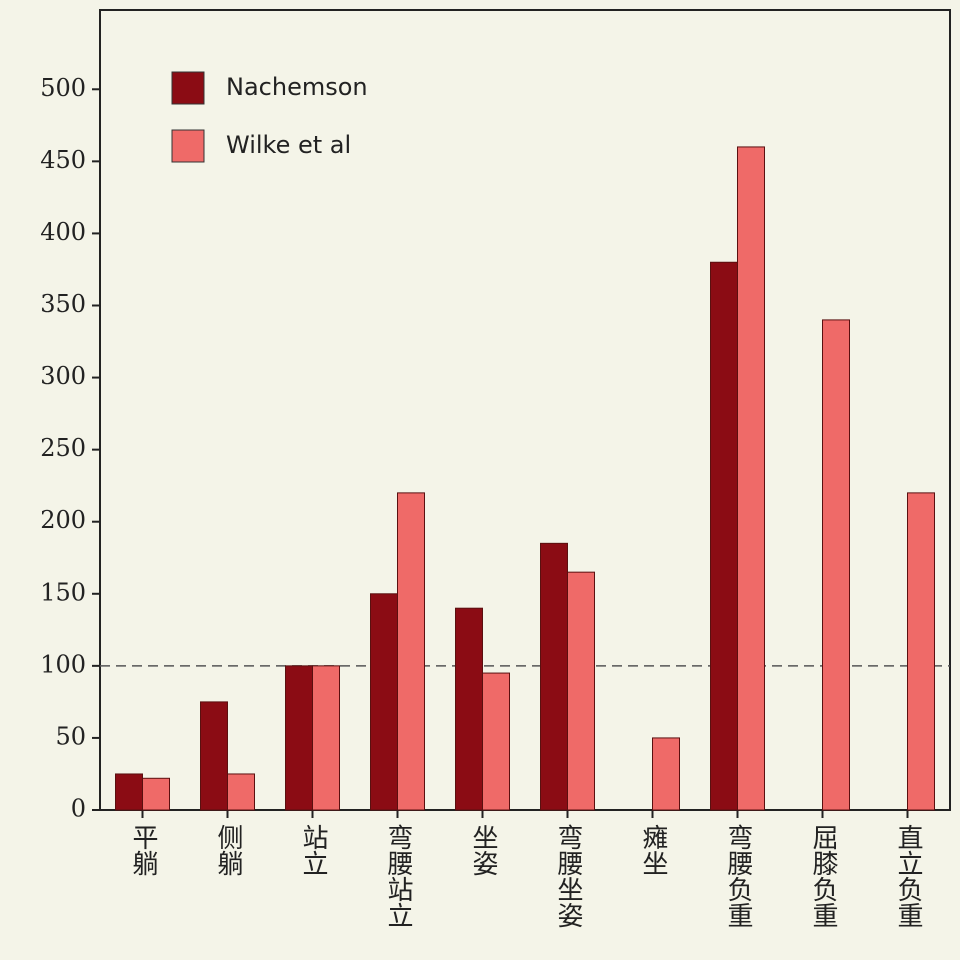  What do you see at coordinates (63, 376) in the screenshot?
I see `y-tick-label: 300` at bounding box center [63, 376].